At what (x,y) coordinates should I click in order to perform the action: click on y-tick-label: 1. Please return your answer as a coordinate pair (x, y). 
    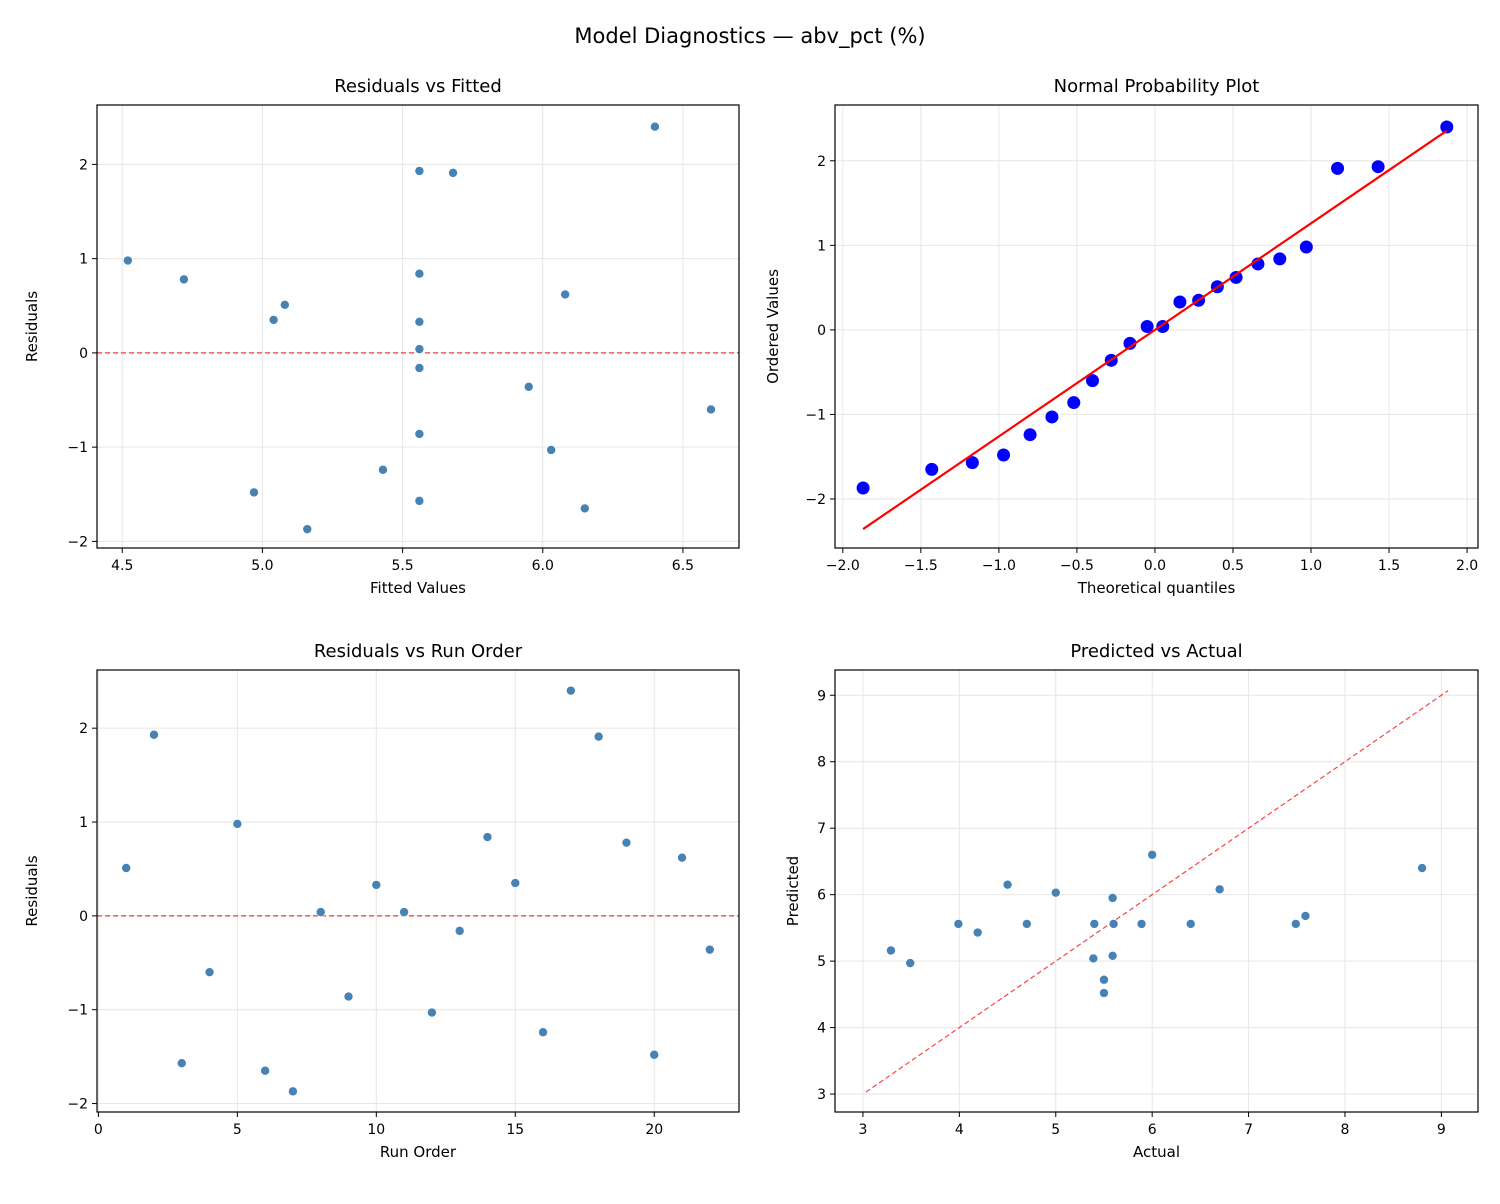
    Looking at the image, I should click on (83, 260).